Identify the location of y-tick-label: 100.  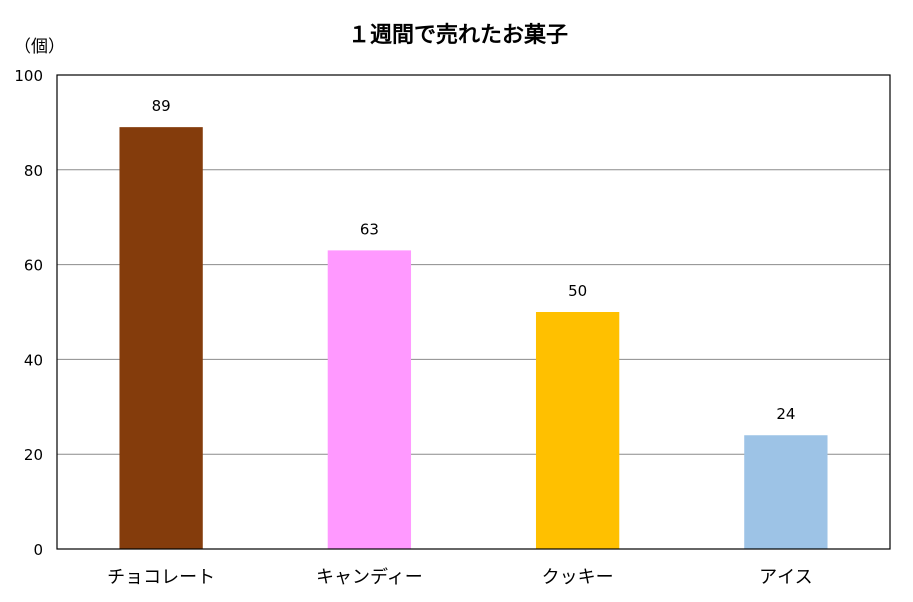
(28, 76).